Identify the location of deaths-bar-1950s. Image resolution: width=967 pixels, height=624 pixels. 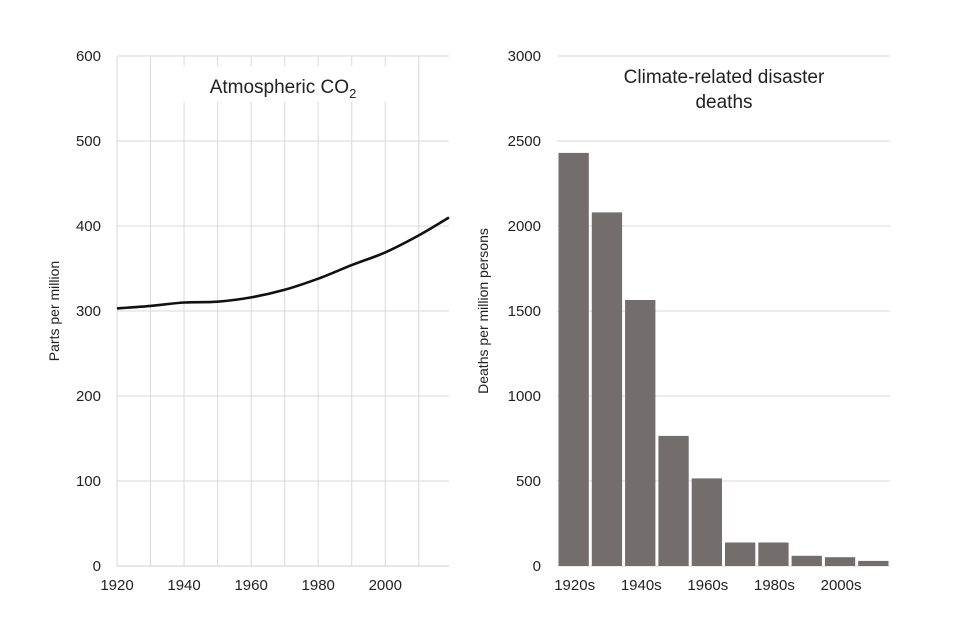
(673, 500).